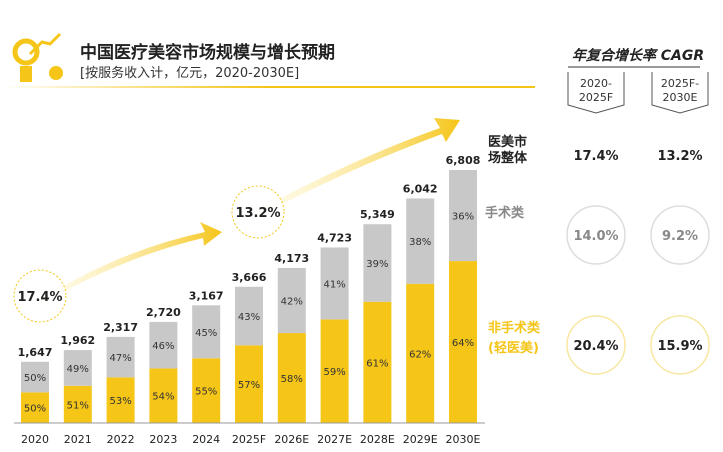 The width and height of the screenshot is (723, 452). Describe the element at coordinates (680, 90) in the screenshot. I see `period-header: 2025F-2030E` at that location.